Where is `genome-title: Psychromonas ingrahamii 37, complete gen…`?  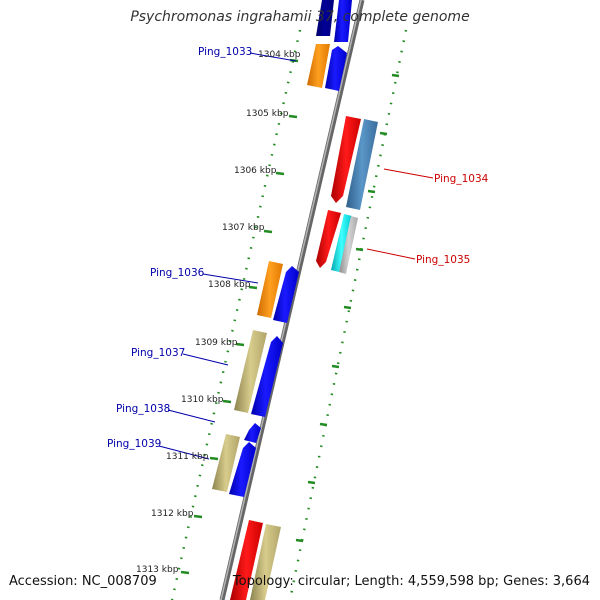 genome-title: Psychromonas ingrahamii 37, complete gen… is located at coordinates (300, 17).